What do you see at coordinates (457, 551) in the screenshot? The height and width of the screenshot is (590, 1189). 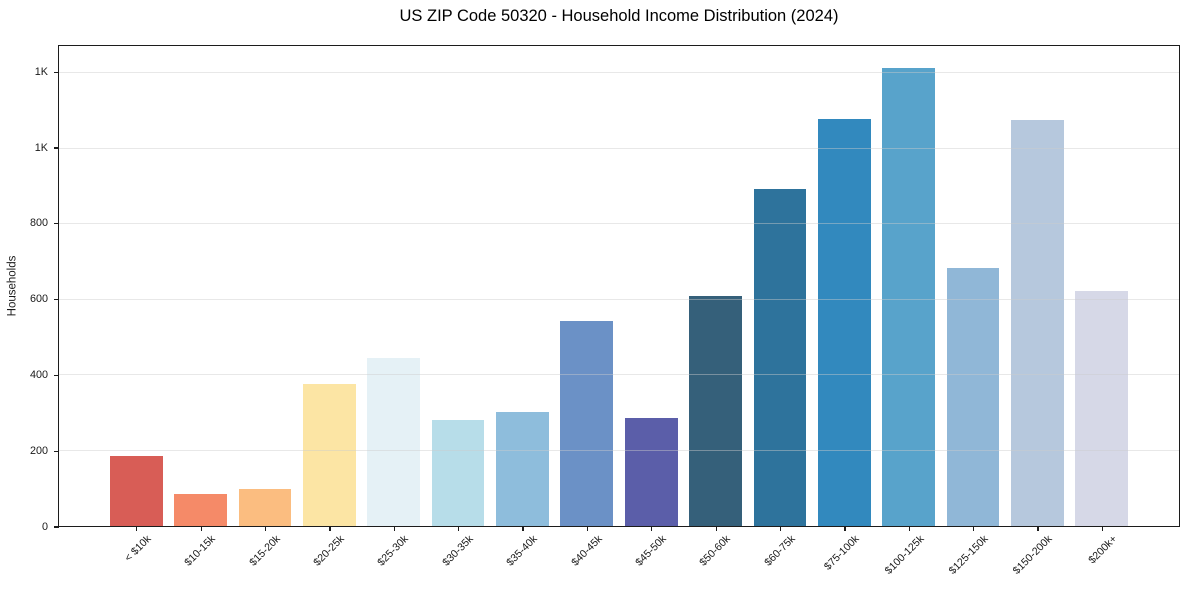 I see `x-tick-label: $30-35k` at bounding box center [457, 551].